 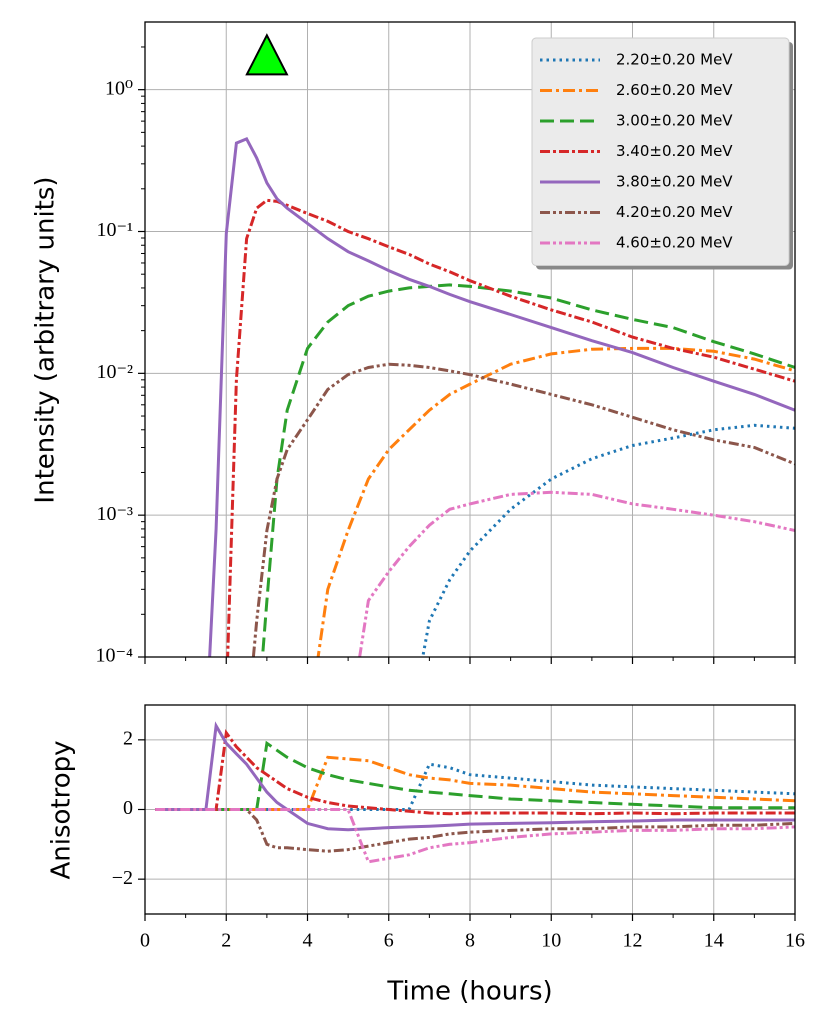 What do you see at coordinates (114, 514) in the screenshot?
I see `y-tick-label: 10⁻³` at bounding box center [114, 514].